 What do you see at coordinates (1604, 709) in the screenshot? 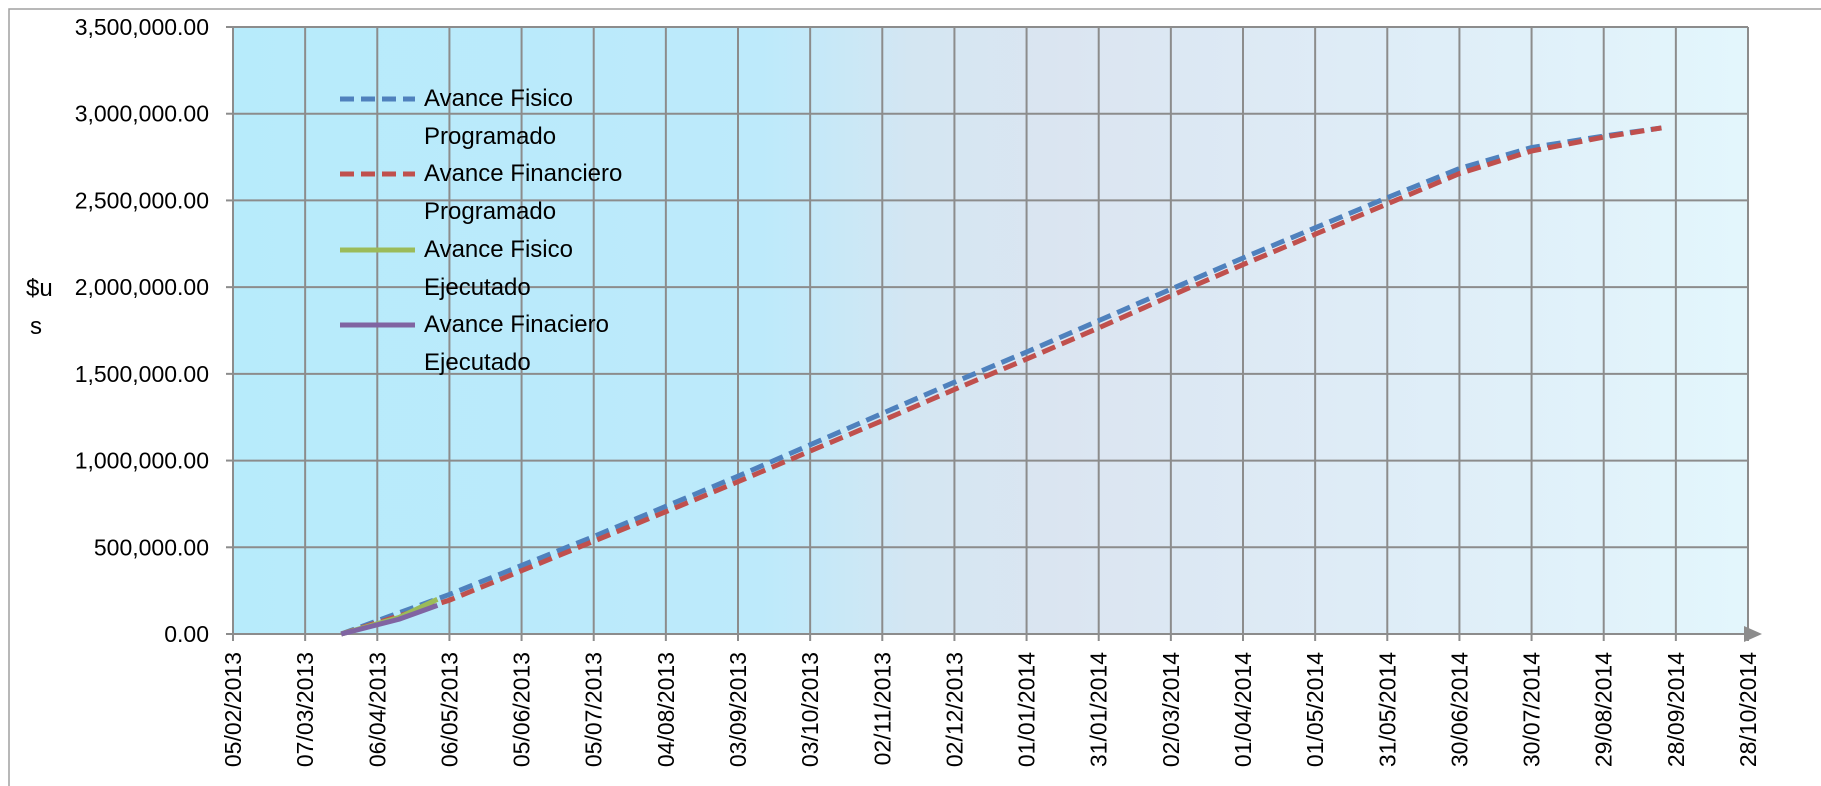
I see `x-tick-label: 29/08/2014` at bounding box center [1604, 709].